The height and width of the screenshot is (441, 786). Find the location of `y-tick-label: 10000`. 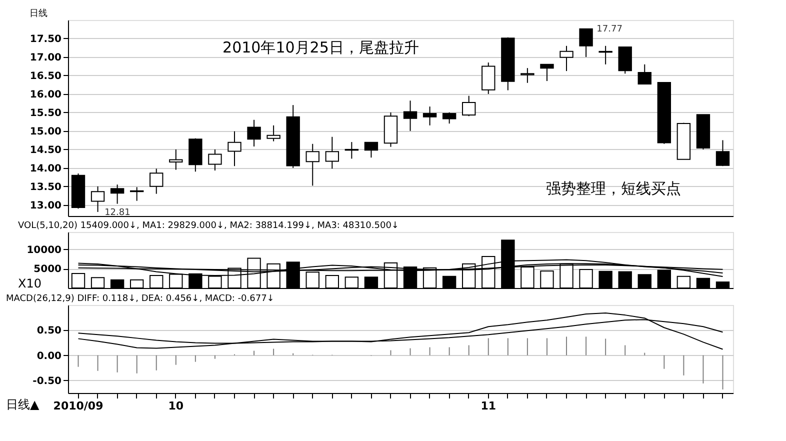

y-tick-label: 10000 is located at coordinates (44, 250).